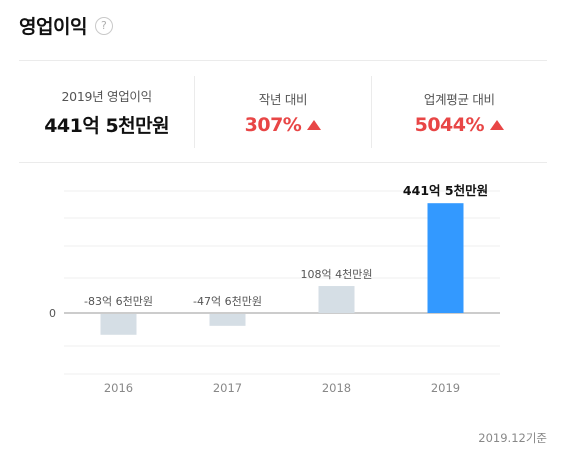 The image size is (576, 453). What do you see at coordinates (107, 96) in the screenshot?
I see `current-label: 2019년 영업이익` at bounding box center [107, 96].